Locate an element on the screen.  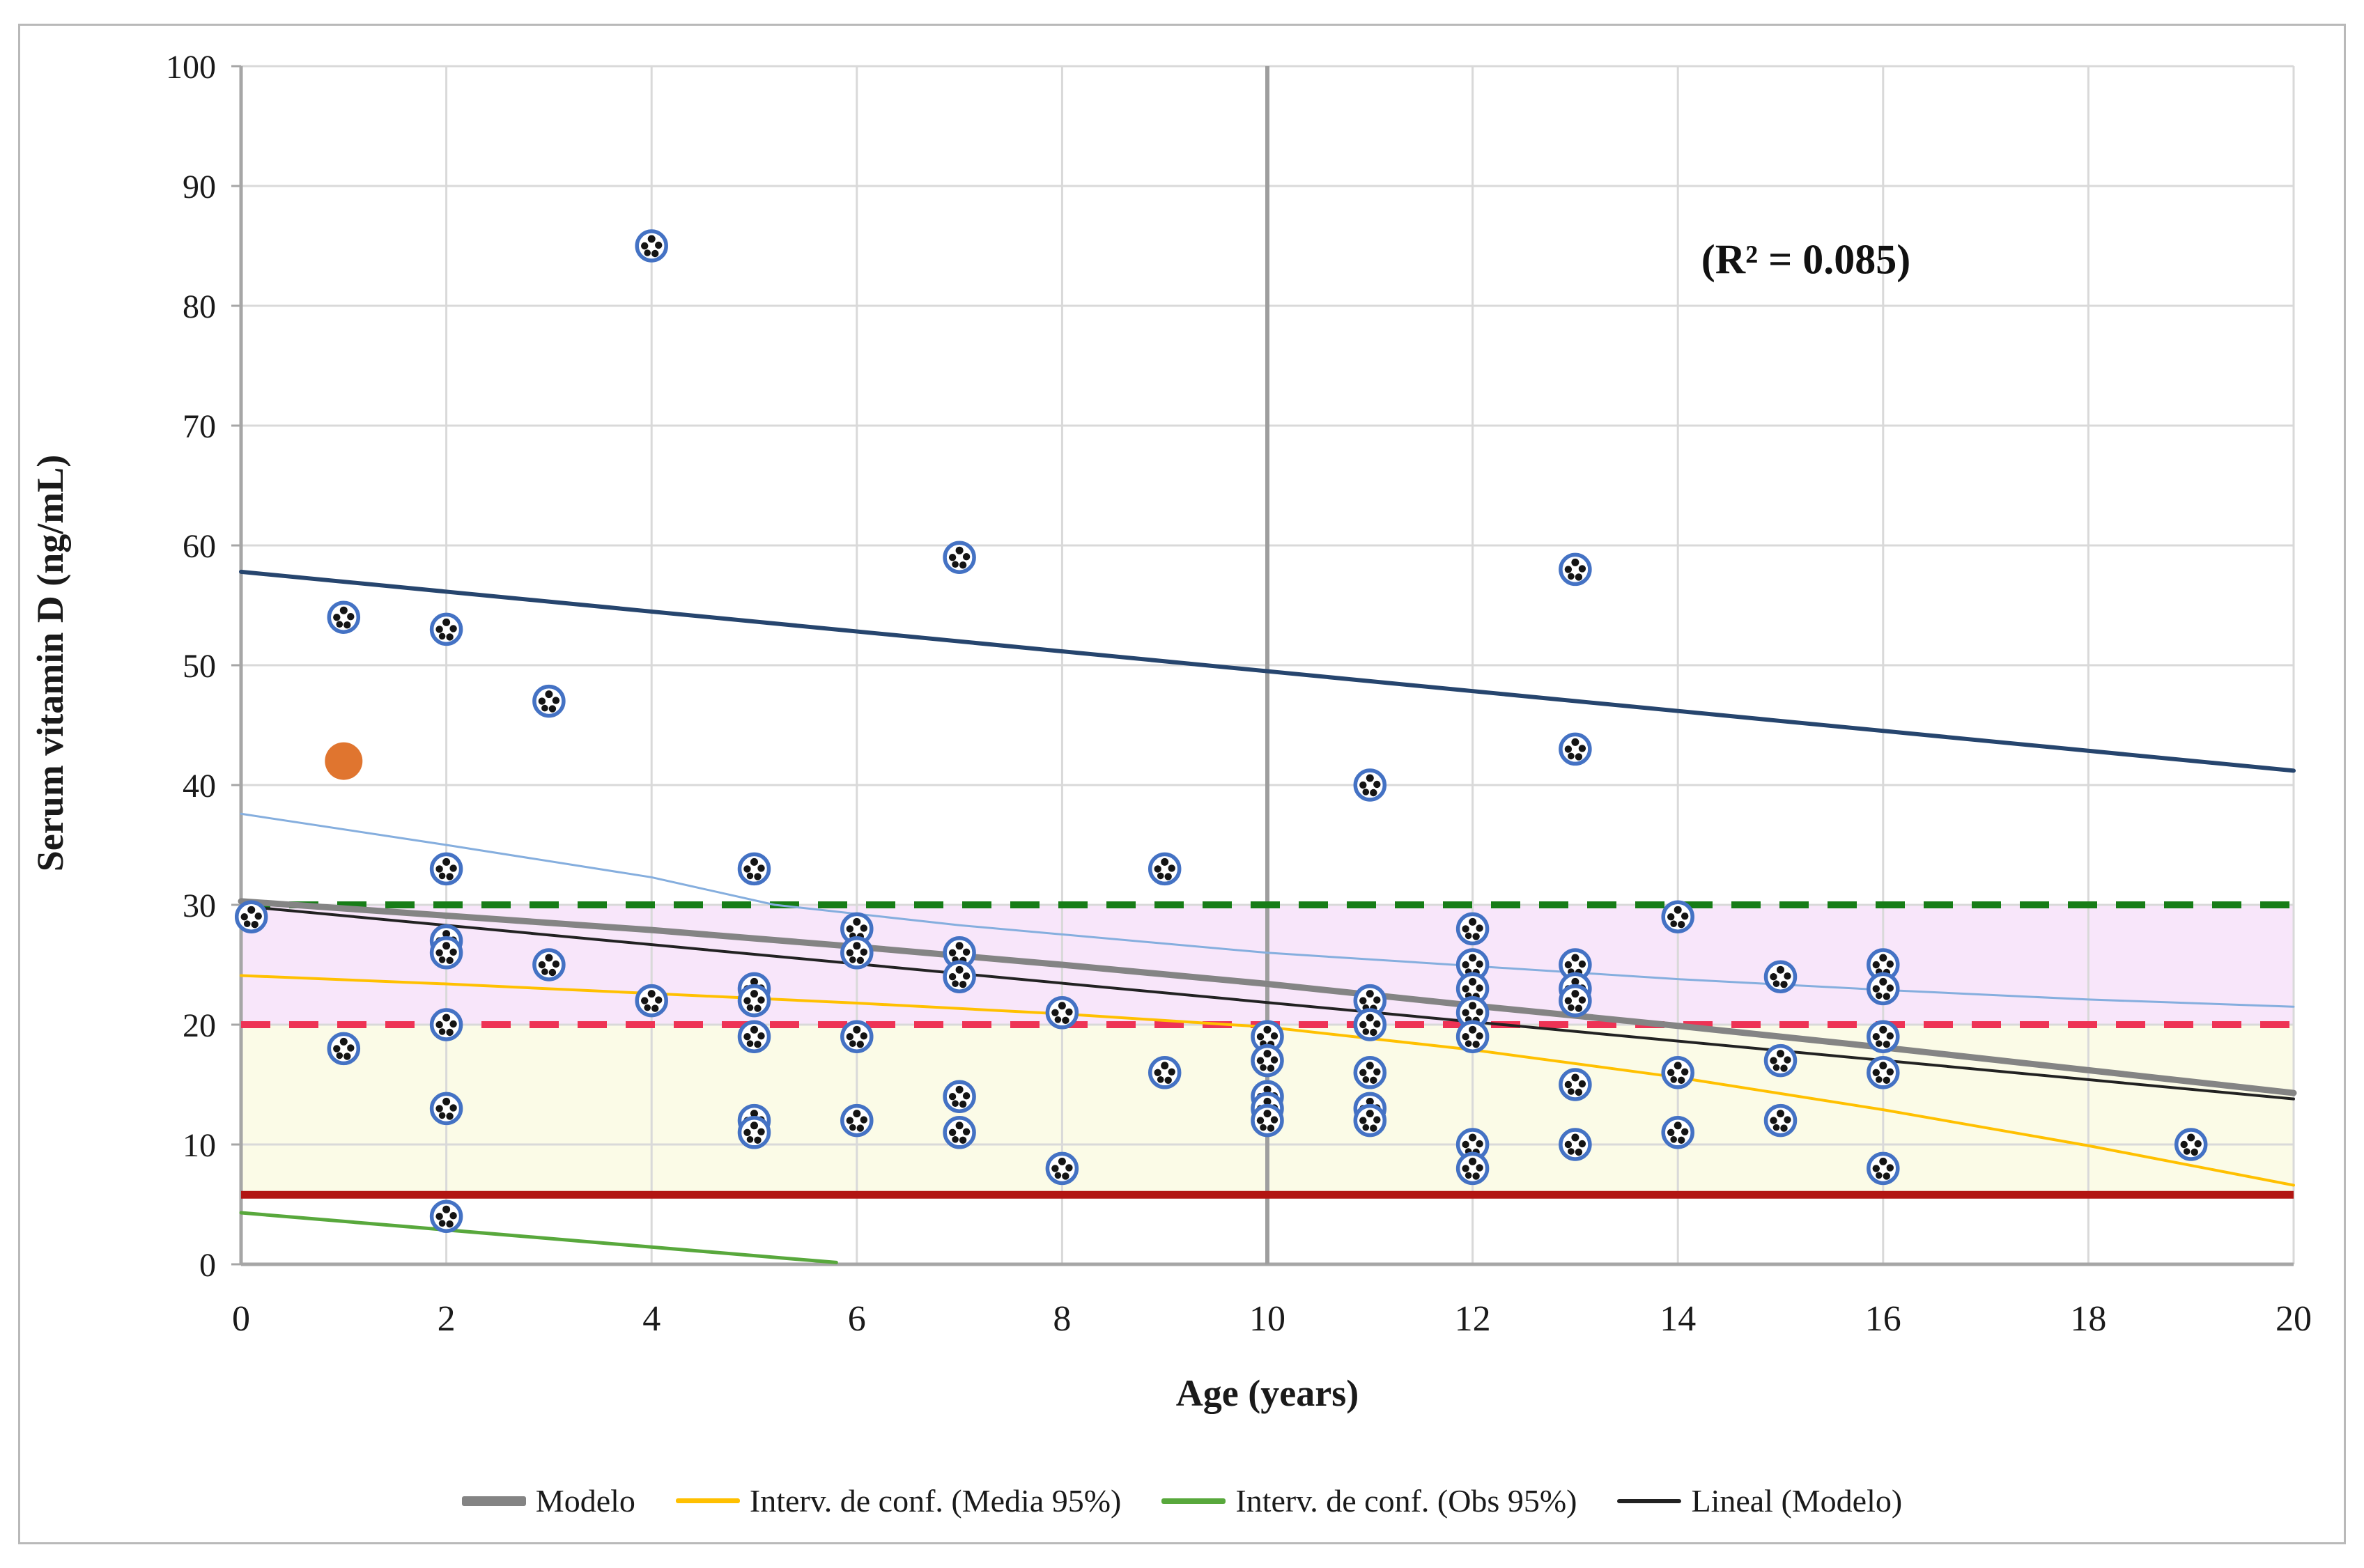
x-tick-label-0: 0 is located at coordinates (241, 1319).